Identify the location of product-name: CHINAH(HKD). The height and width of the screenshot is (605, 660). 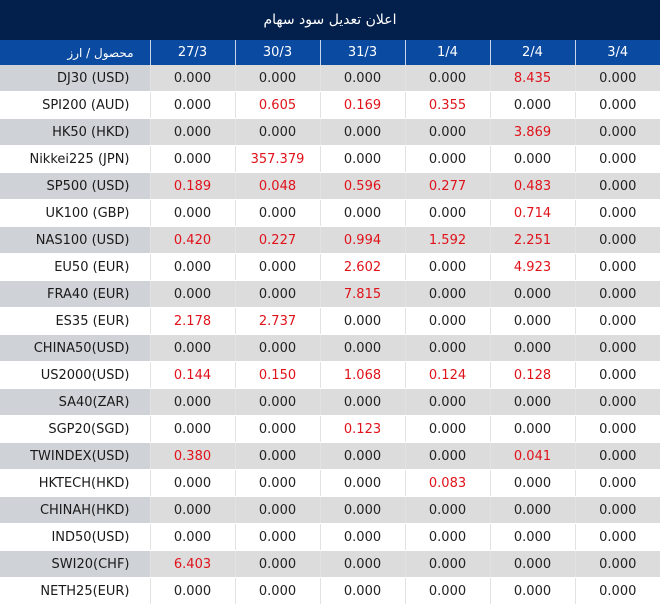
(75, 510).